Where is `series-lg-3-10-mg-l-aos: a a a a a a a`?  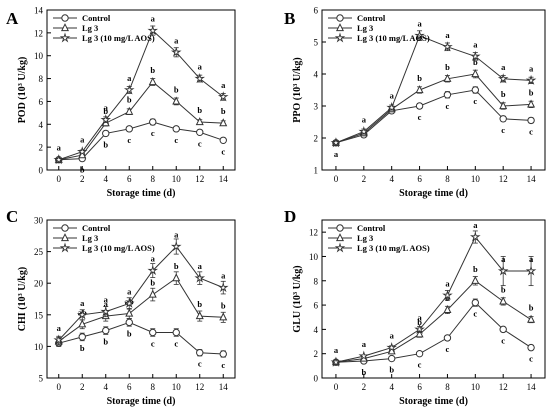 series-lg-3-10-mg-l-aos: a a a a a a a is located at coordinates (433, 83).